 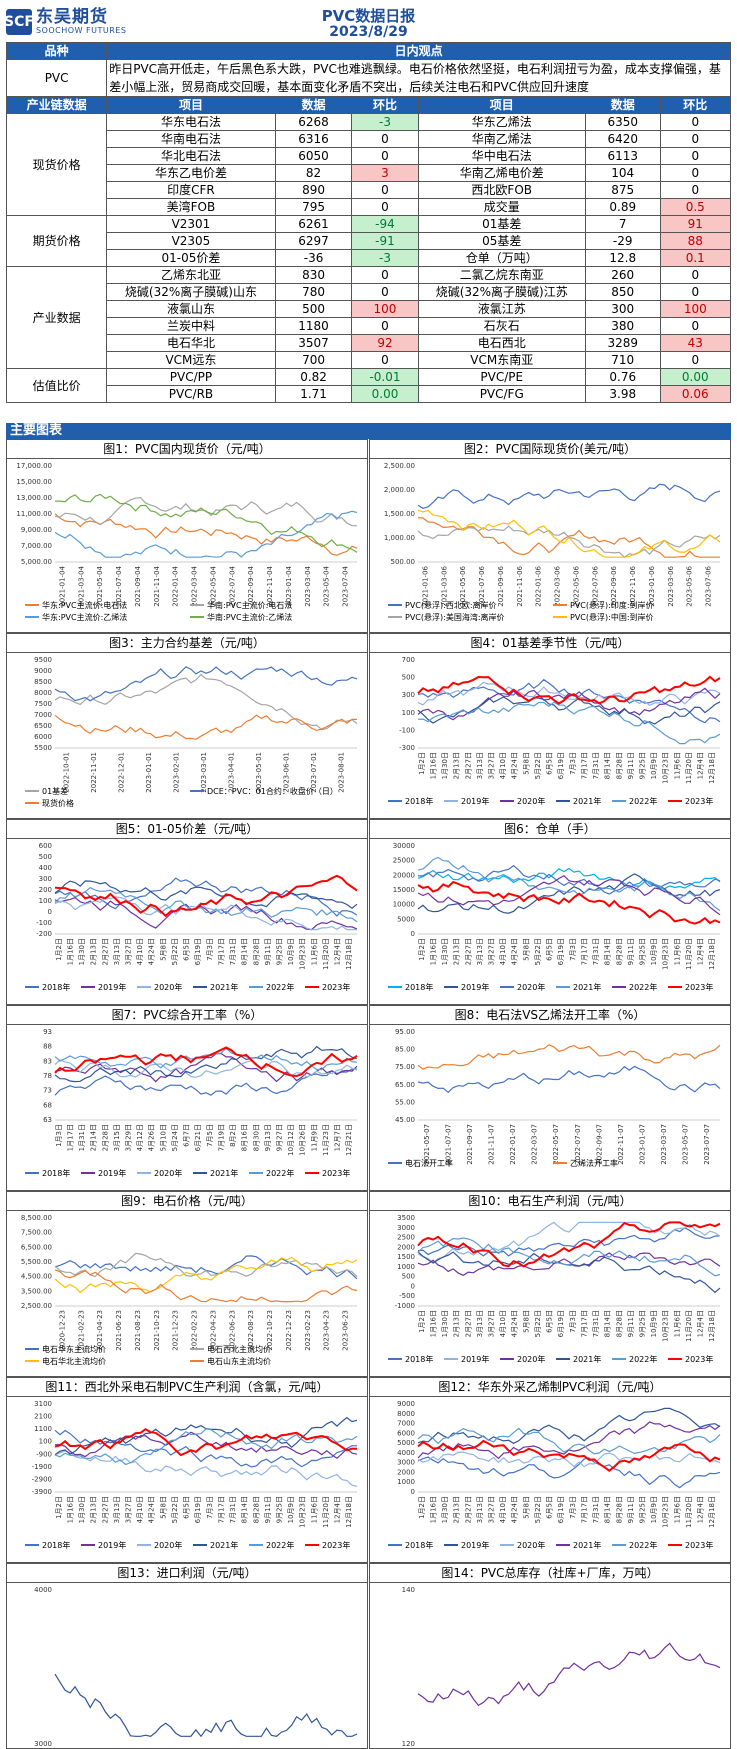 I want to click on x-tick-label: 6月7日, so click(x=187, y=1135).